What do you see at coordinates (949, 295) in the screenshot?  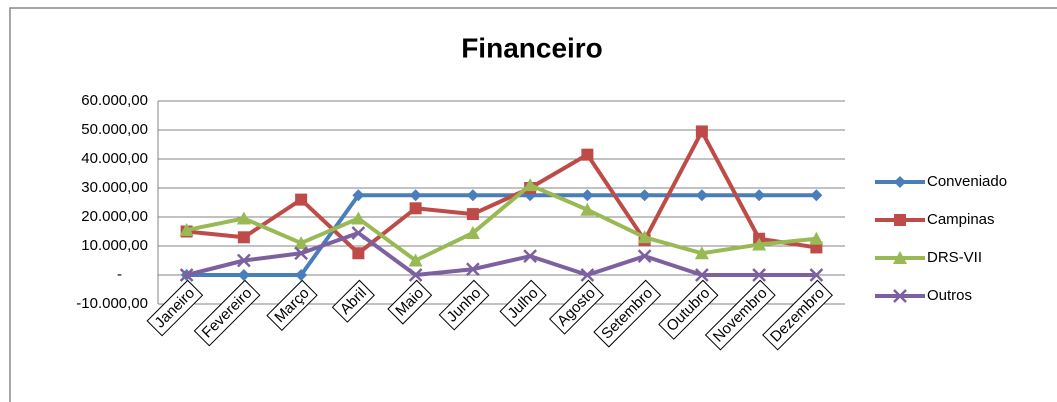 I see `legend-label: Outros` at bounding box center [949, 295].